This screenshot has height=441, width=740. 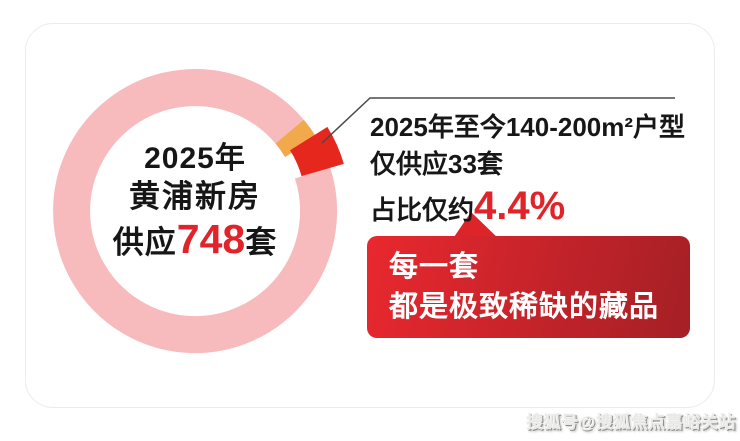 What do you see at coordinates (524, 307) in the screenshot?
I see `banner-line2: 都是极致稀缺的藏品` at bounding box center [524, 307].